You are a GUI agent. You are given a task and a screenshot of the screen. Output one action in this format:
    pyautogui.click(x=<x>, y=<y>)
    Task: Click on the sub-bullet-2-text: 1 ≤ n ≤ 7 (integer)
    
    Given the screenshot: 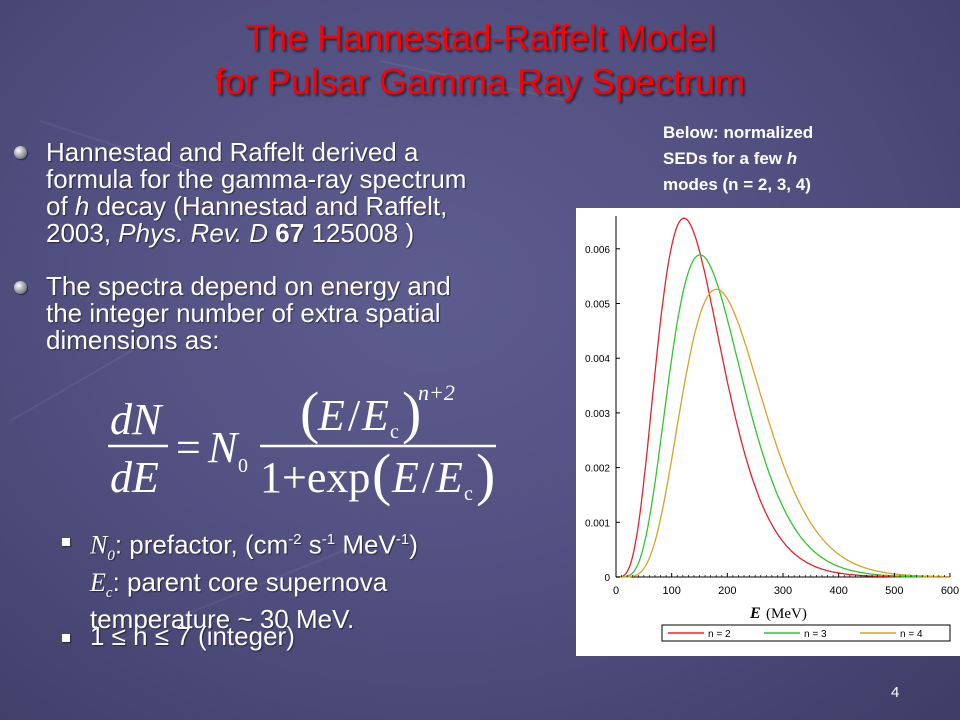 What is the action you would take?
    pyautogui.click(x=192, y=636)
    